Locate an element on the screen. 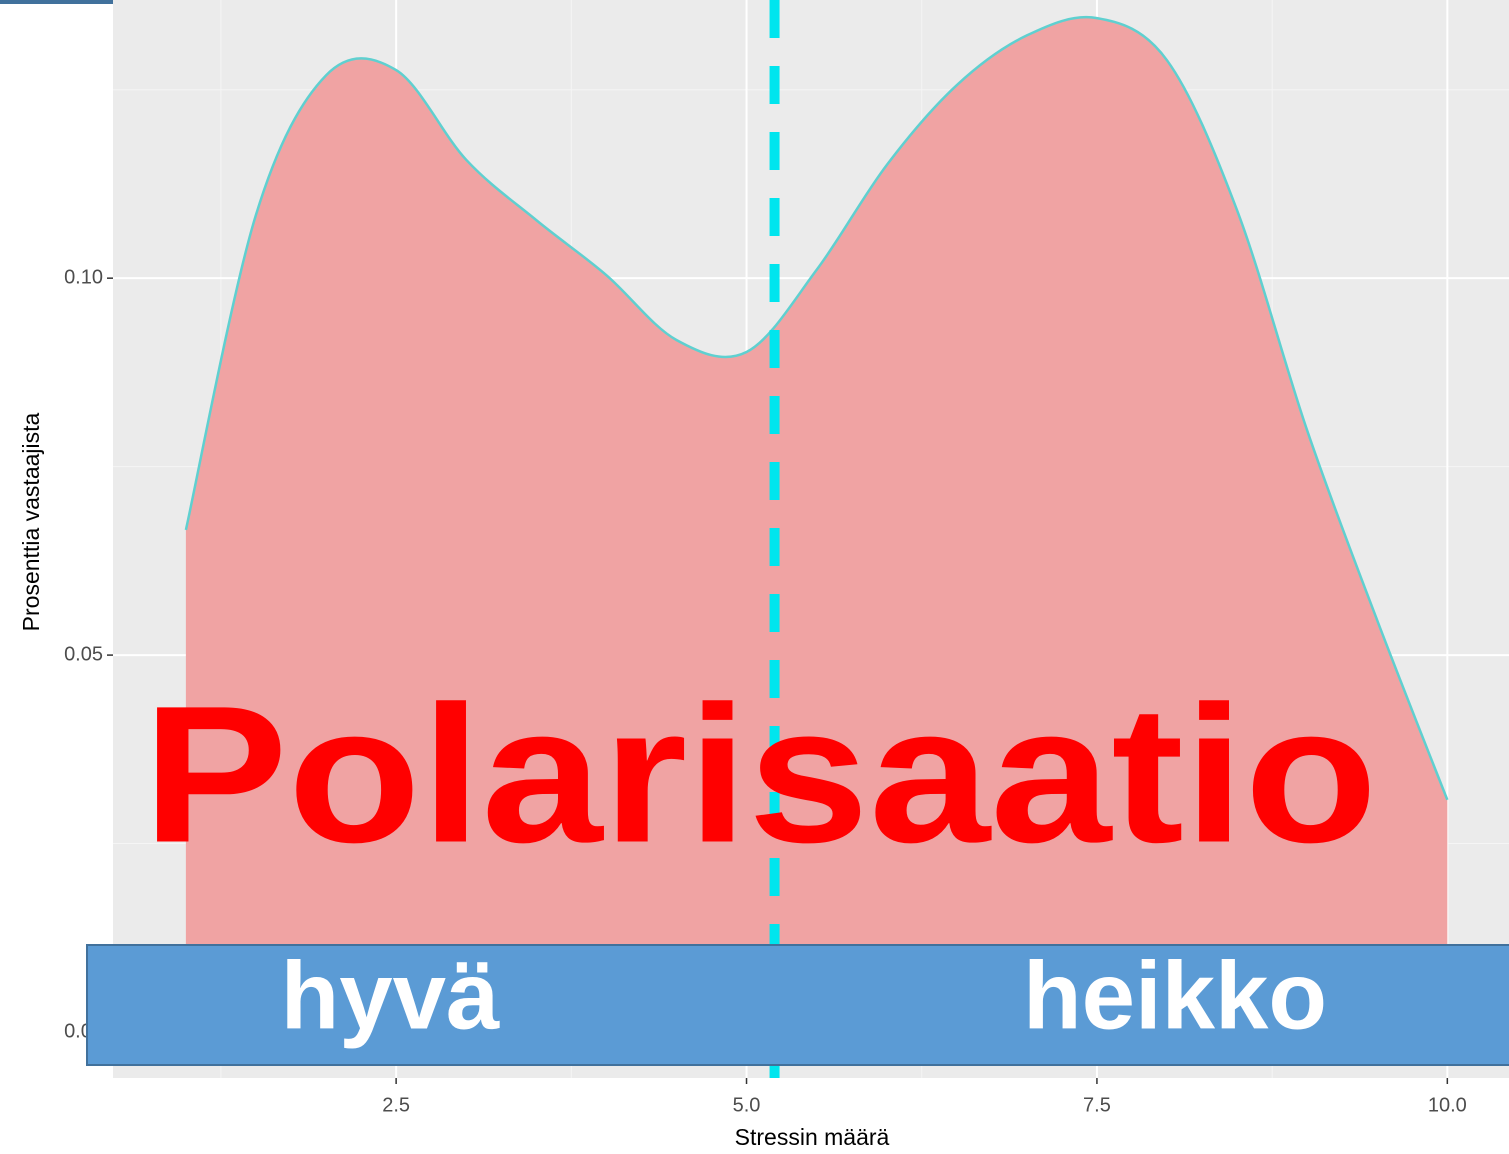 This screenshot has height=1154, width=1509. scale-left-label: hyvä is located at coordinates (390, 995).